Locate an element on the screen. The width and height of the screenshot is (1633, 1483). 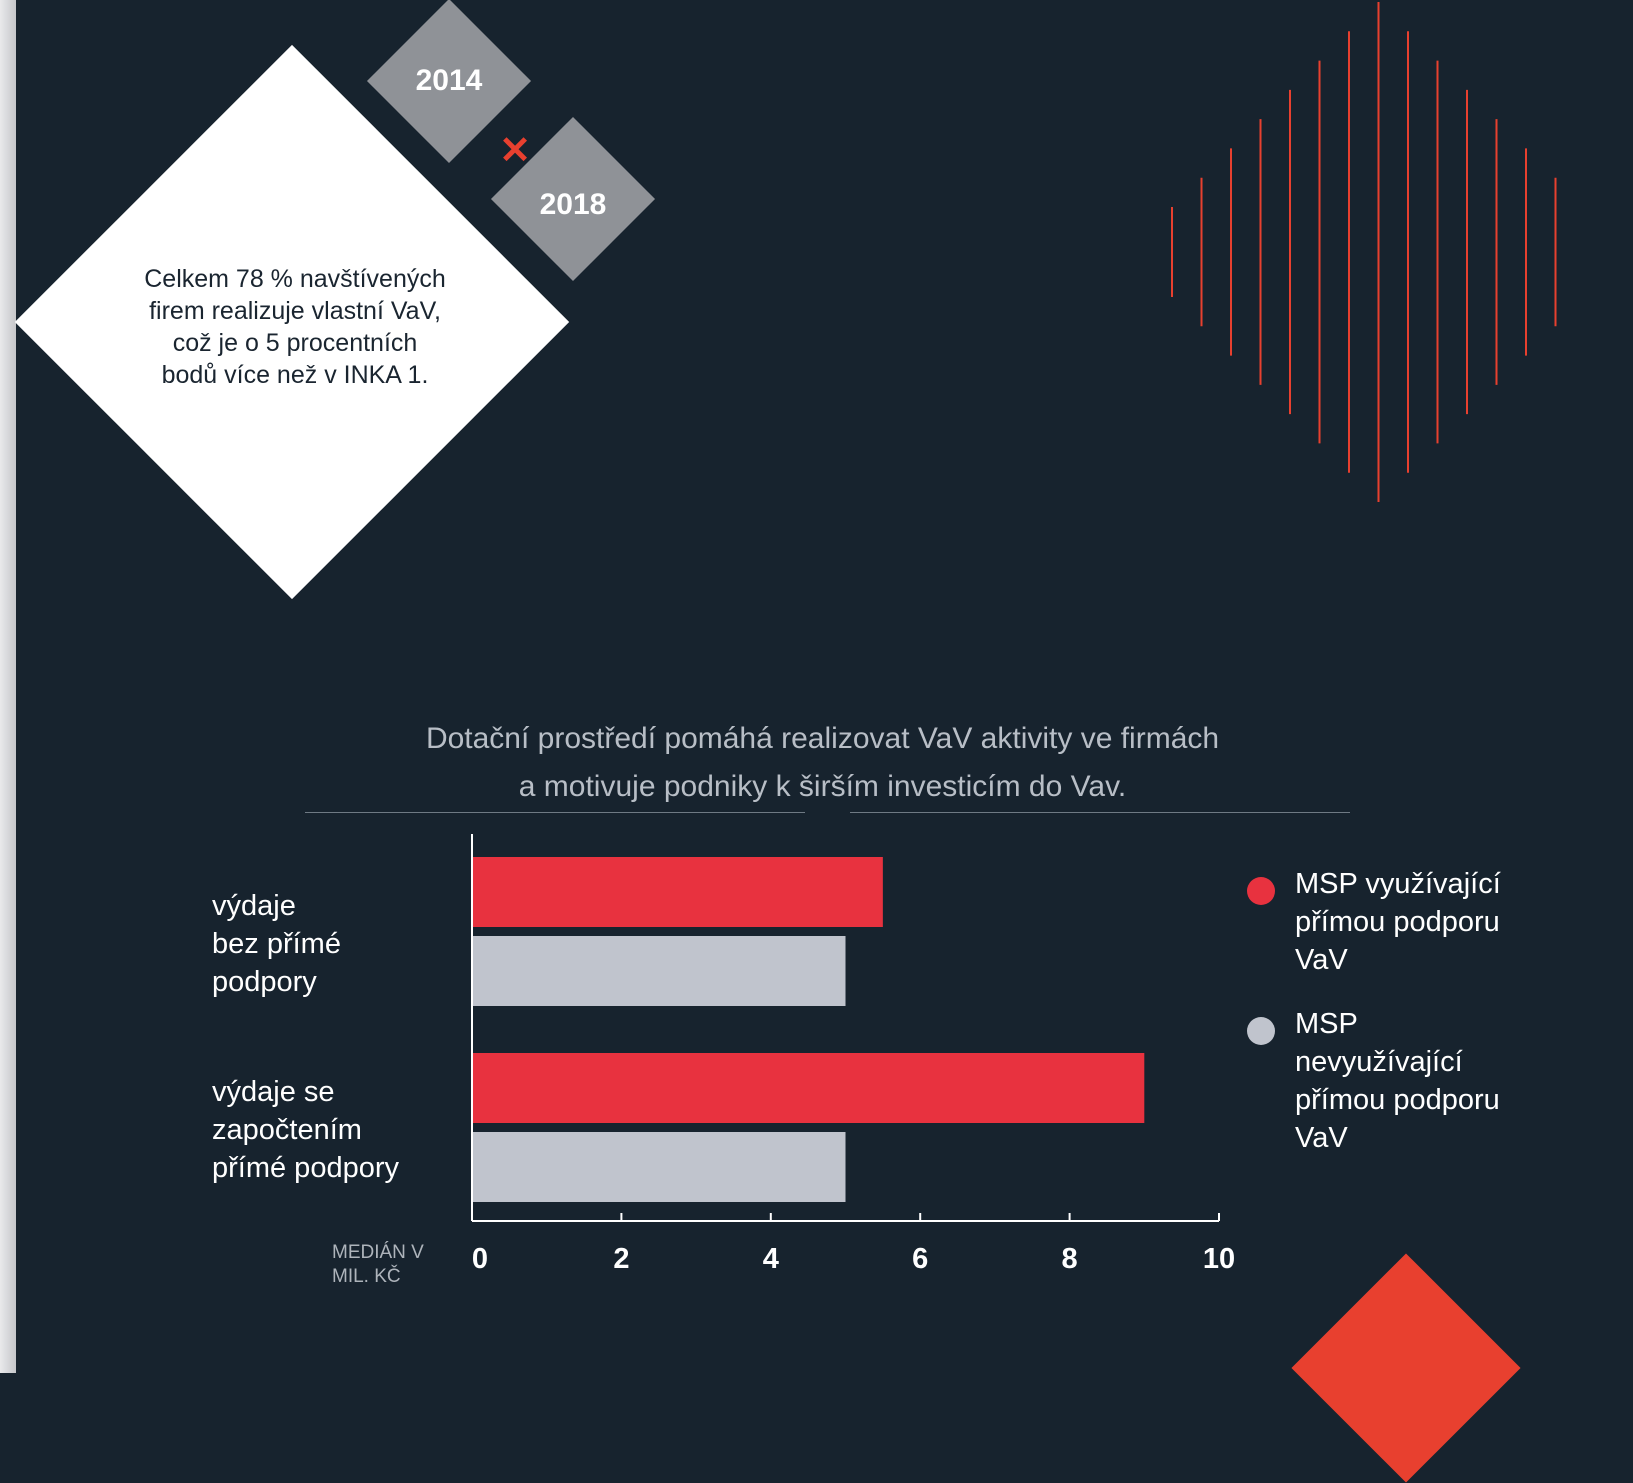
title-underline-right is located at coordinates (1100, 812).